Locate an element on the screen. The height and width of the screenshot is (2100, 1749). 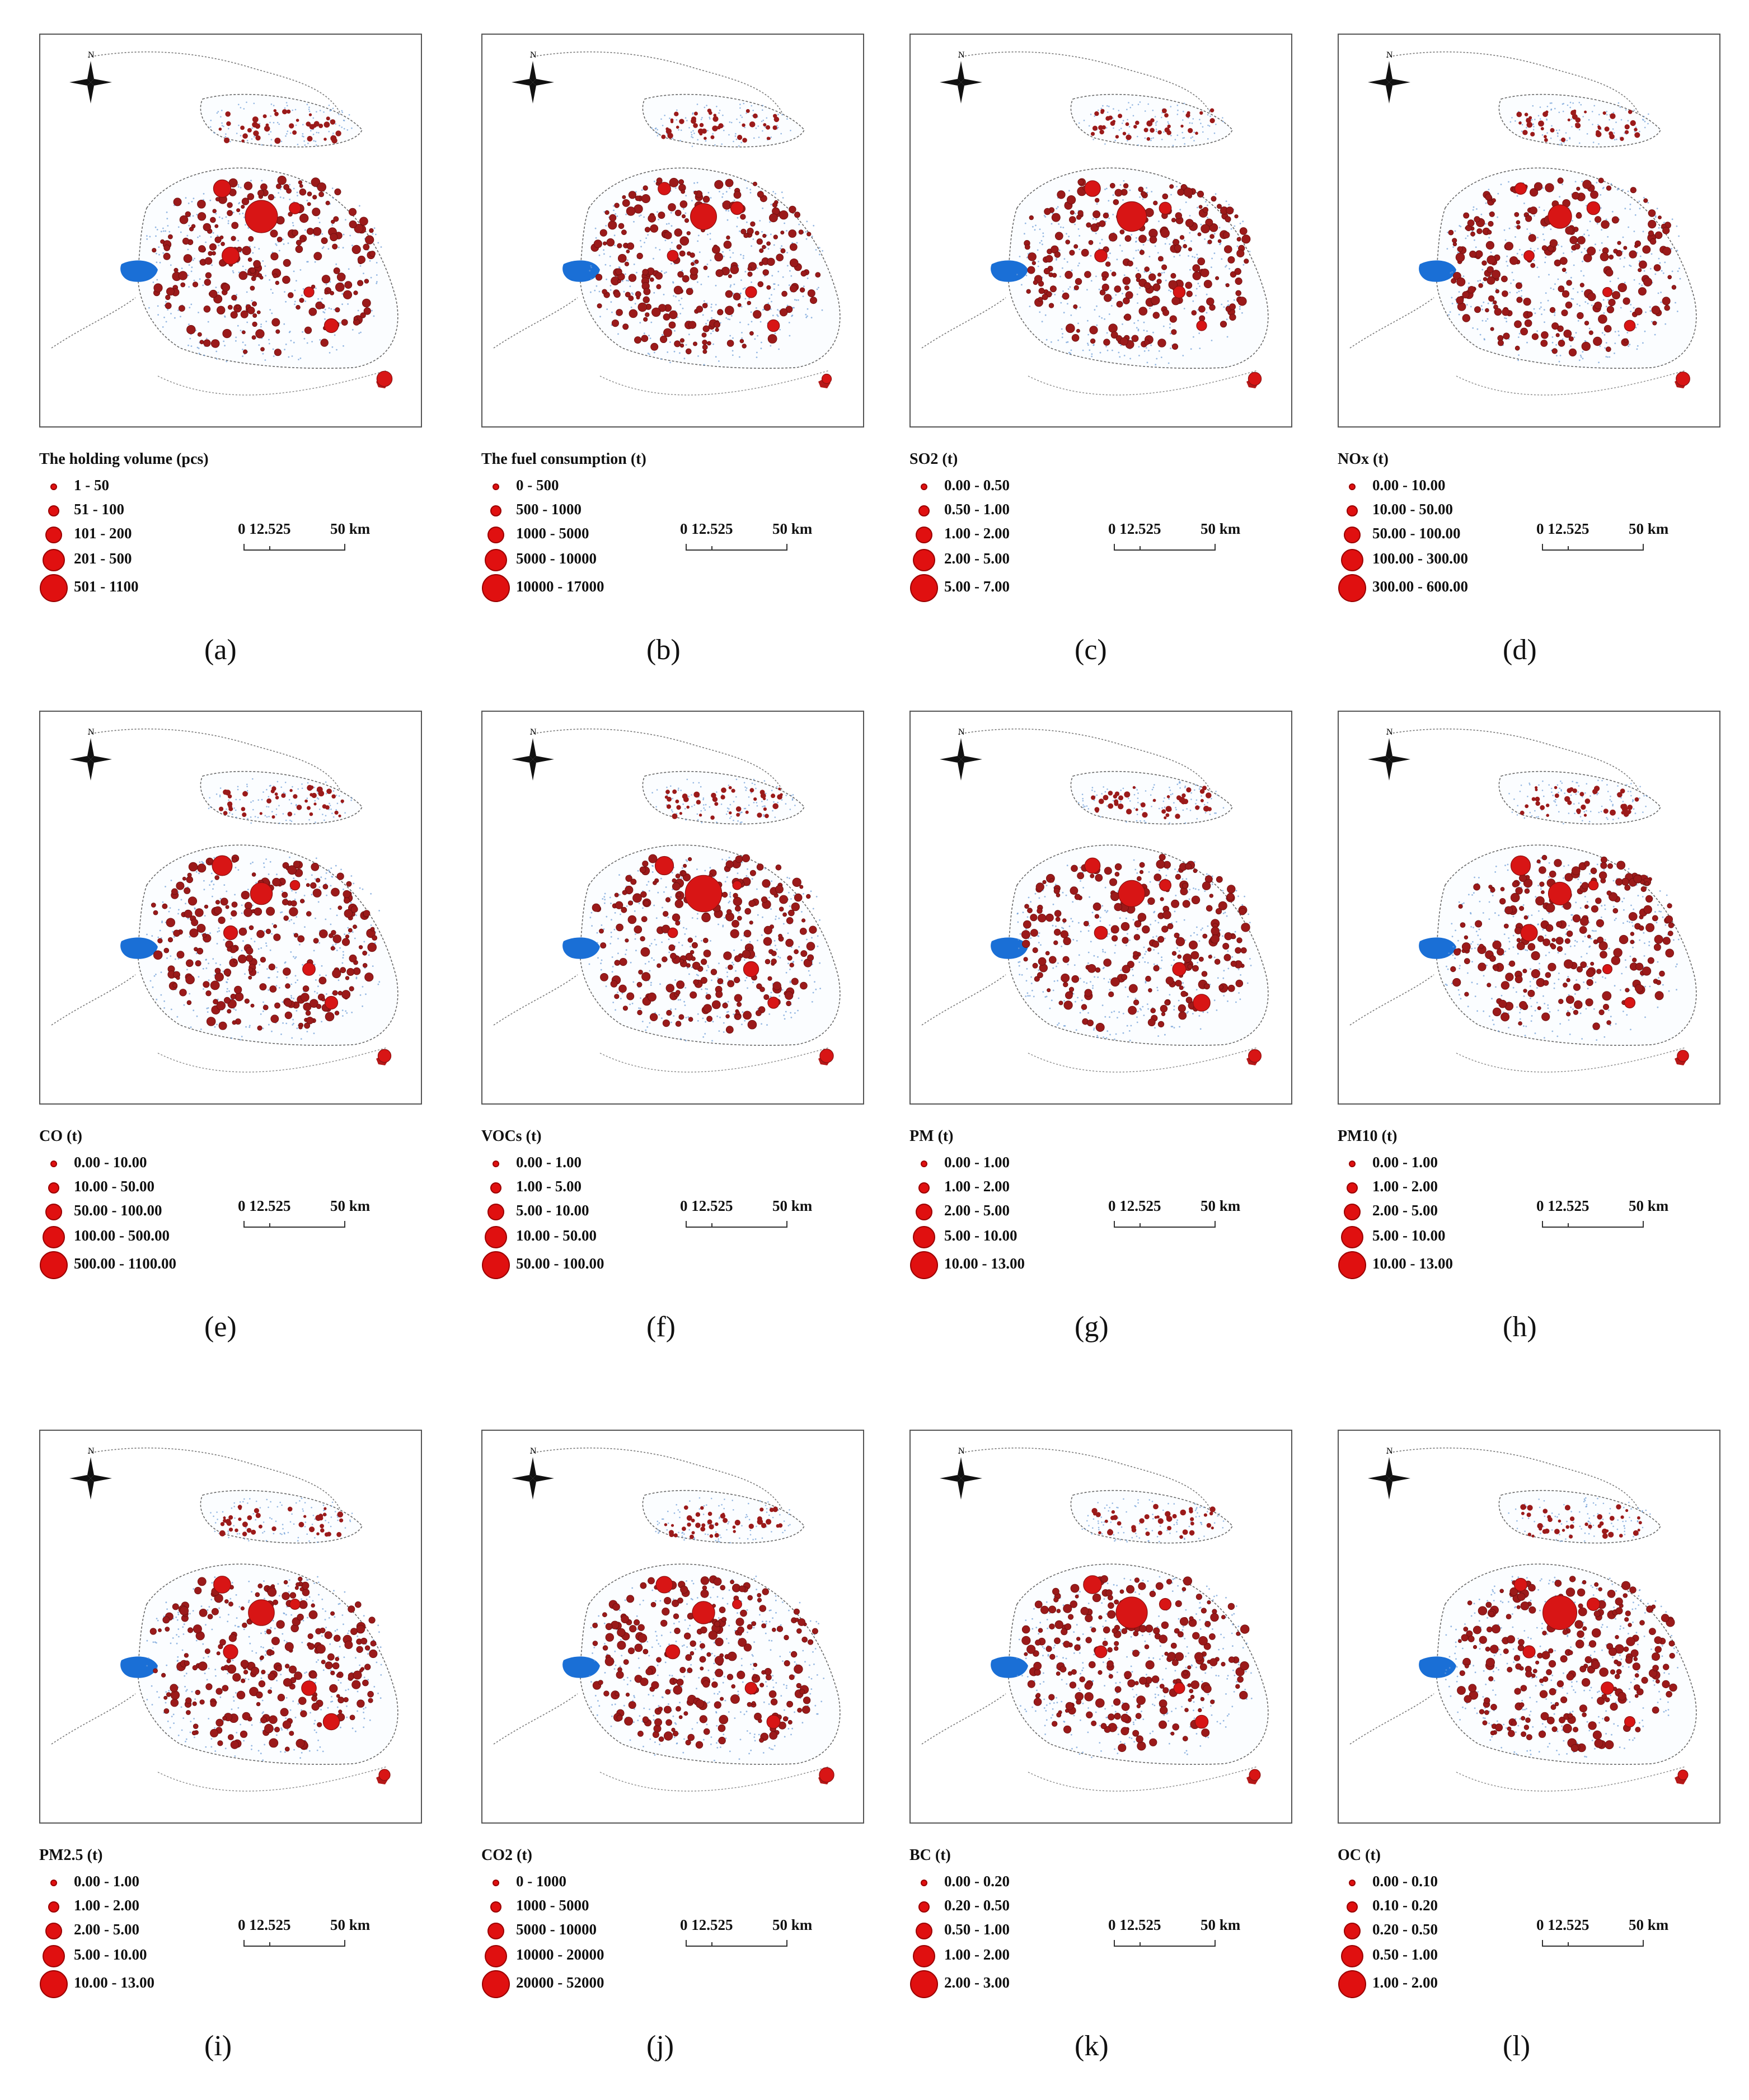
legend-item: 501 - 1100 is located at coordinates (145, 590).